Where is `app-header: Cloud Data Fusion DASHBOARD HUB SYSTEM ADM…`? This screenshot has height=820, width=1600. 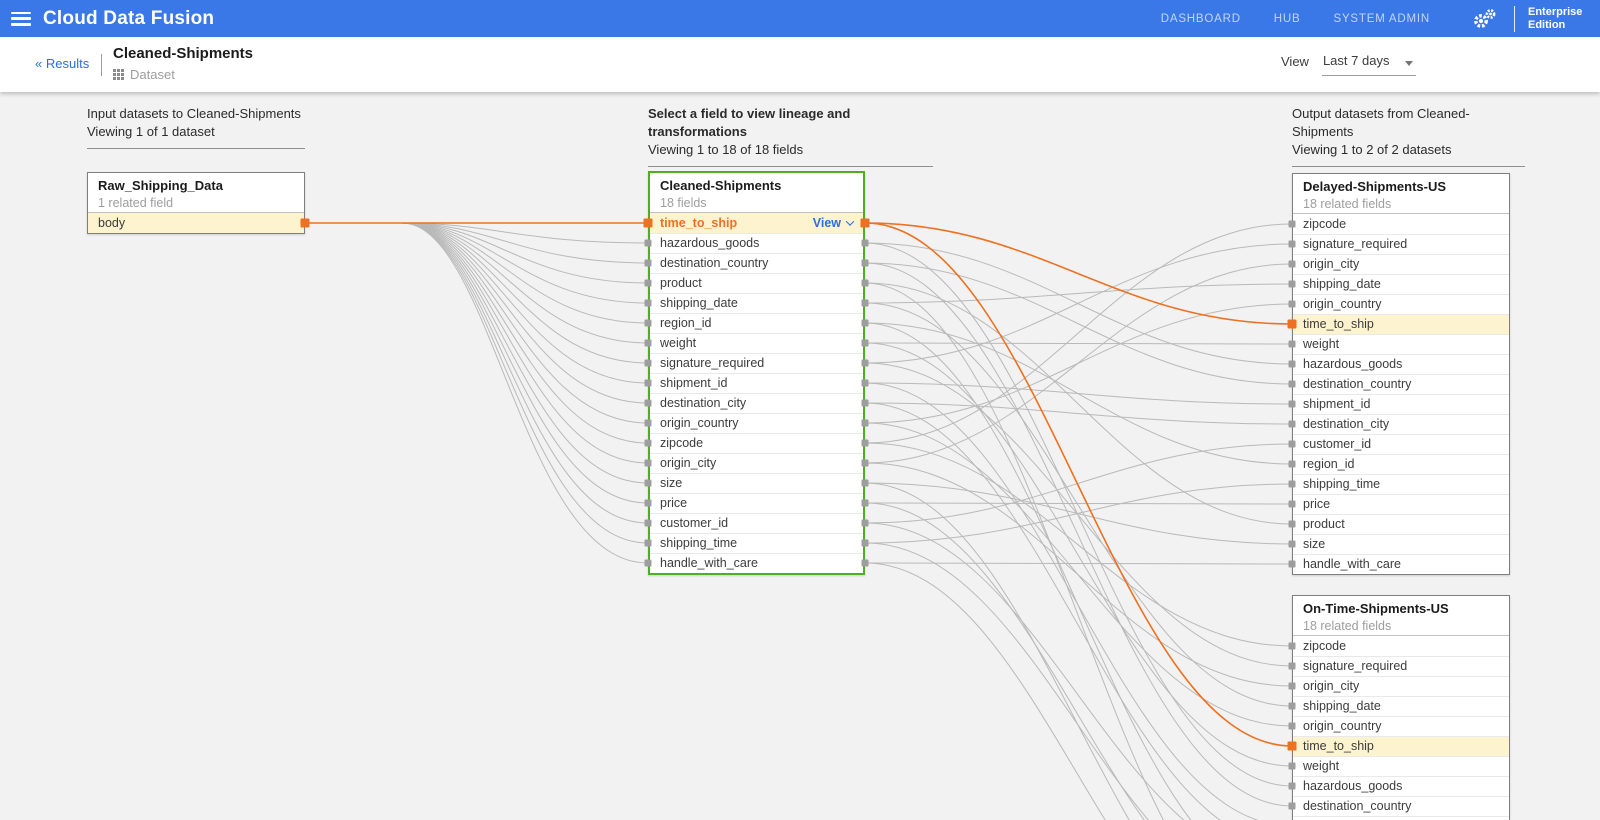
app-header: Cloud Data Fusion DASHBOARD HUB SYSTEM ADM… is located at coordinates (800, 18).